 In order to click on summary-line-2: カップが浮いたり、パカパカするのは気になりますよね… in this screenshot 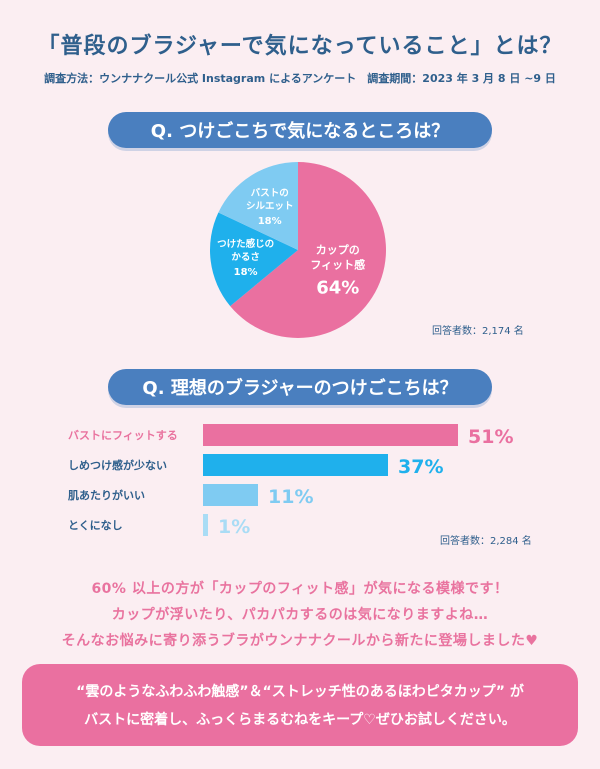, I will do `click(300, 615)`.